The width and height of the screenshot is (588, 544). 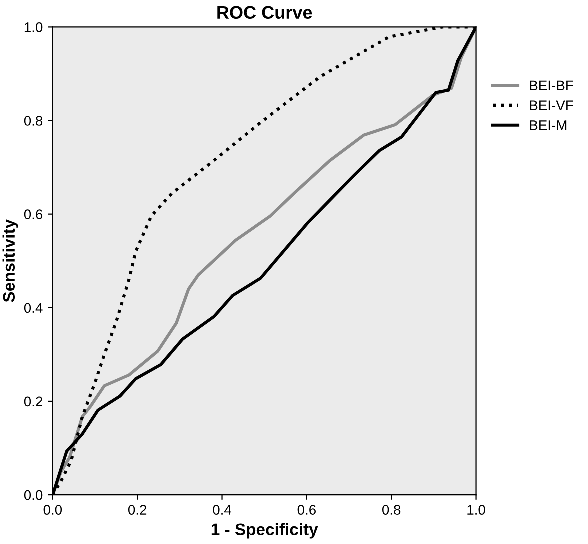 What do you see at coordinates (265, 531) in the screenshot?
I see `x-axis-title: 1 - Specificity` at bounding box center [265, 531].